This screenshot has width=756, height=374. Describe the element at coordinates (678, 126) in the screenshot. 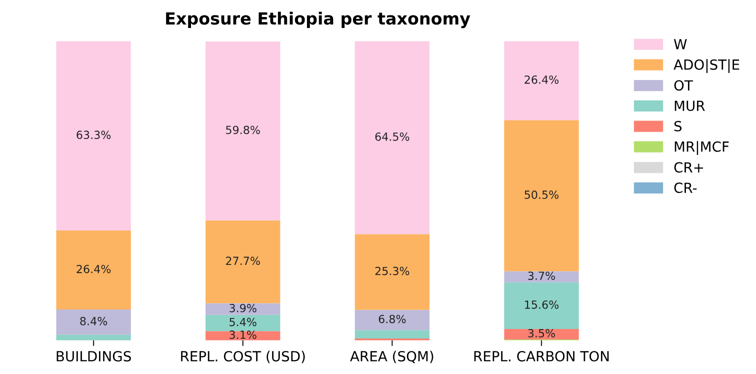

I see `legend-label: S` at that location.